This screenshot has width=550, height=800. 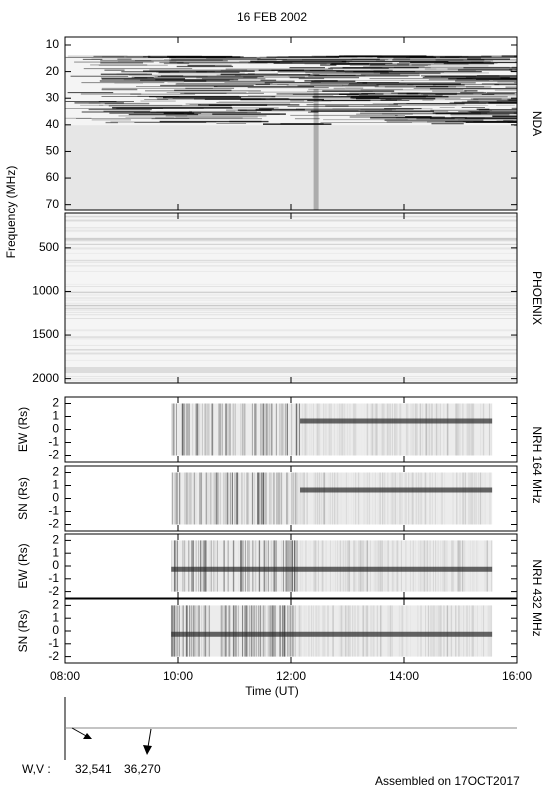 I want to click on assembled-note: Assembled on 17OCT2017, so click(x=447, y=781).